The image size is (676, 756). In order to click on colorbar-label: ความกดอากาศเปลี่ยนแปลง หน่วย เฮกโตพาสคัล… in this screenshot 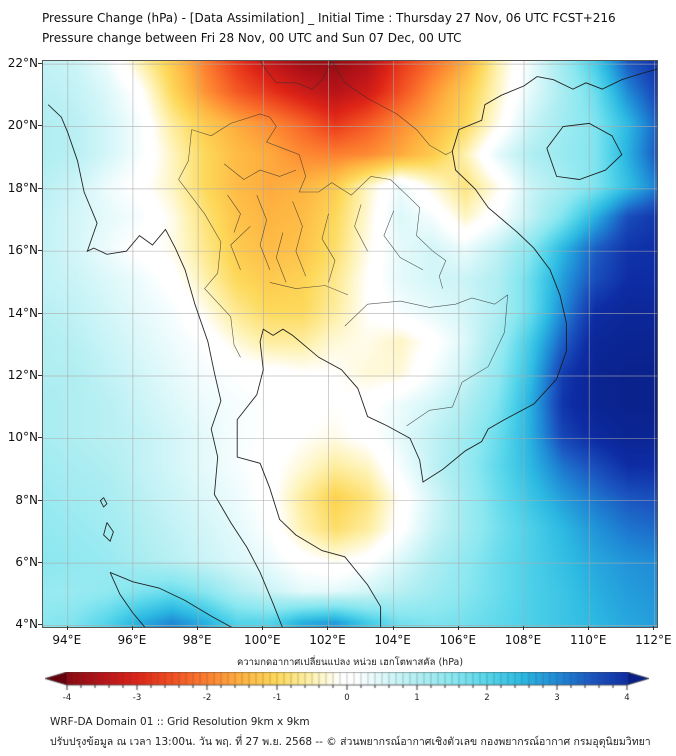, I will do `click(350, 662)`.